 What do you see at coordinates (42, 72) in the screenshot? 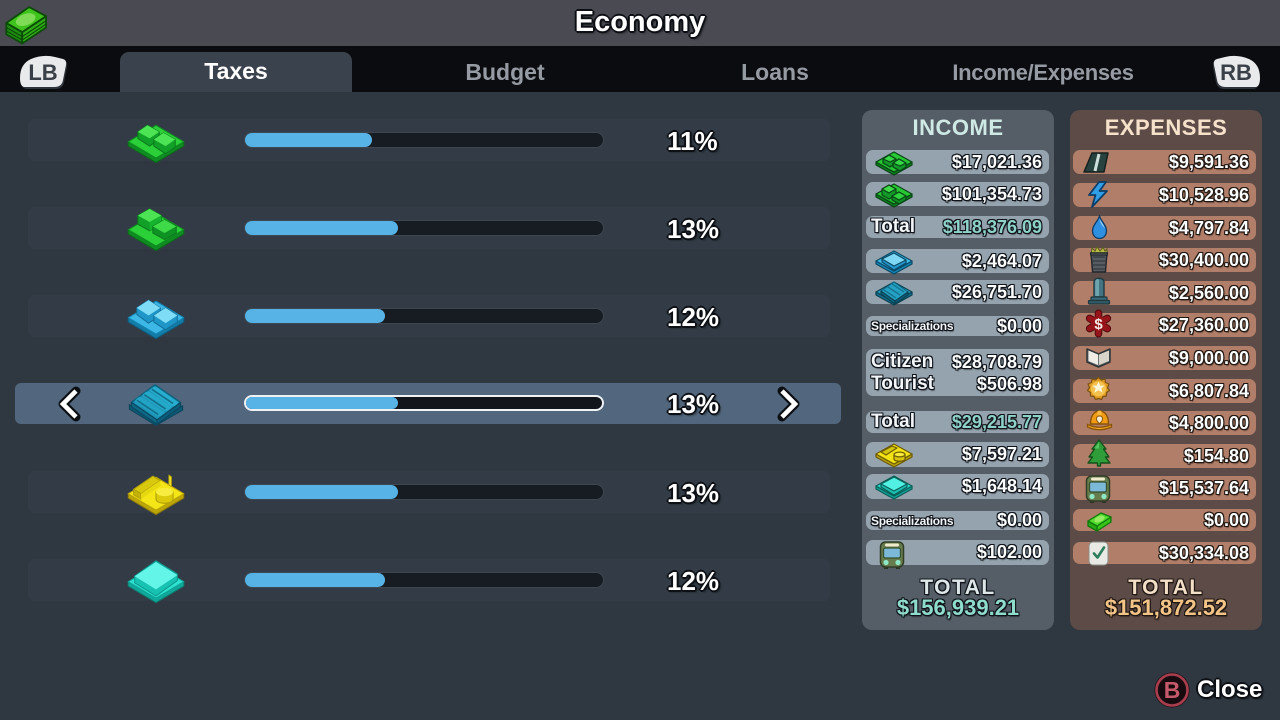
I see `svg-text: LB` at bounding box center [42, 72].